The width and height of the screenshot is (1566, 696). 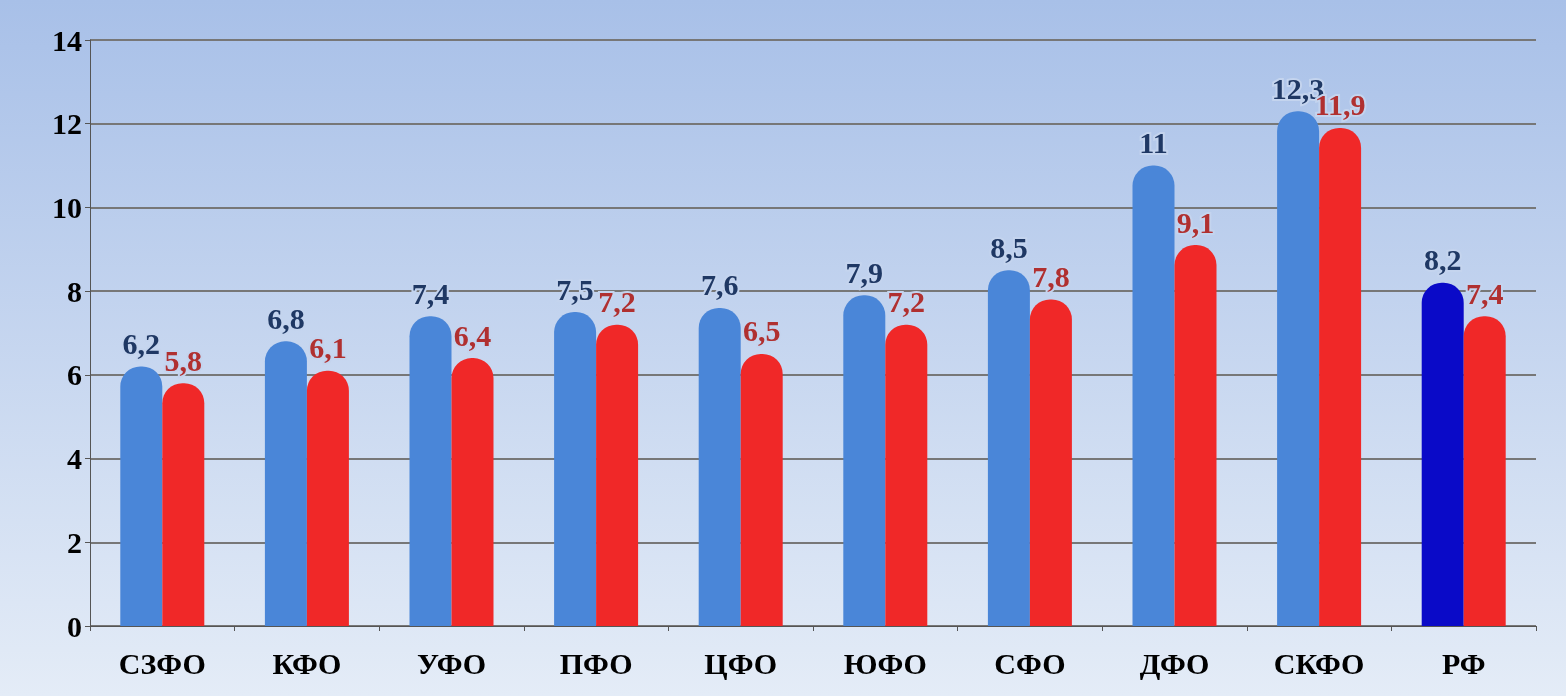 What do you see at coordinates (1153, 143) in the screenshot?
I see `data-label: 11` at bounding box center [1153, 143].